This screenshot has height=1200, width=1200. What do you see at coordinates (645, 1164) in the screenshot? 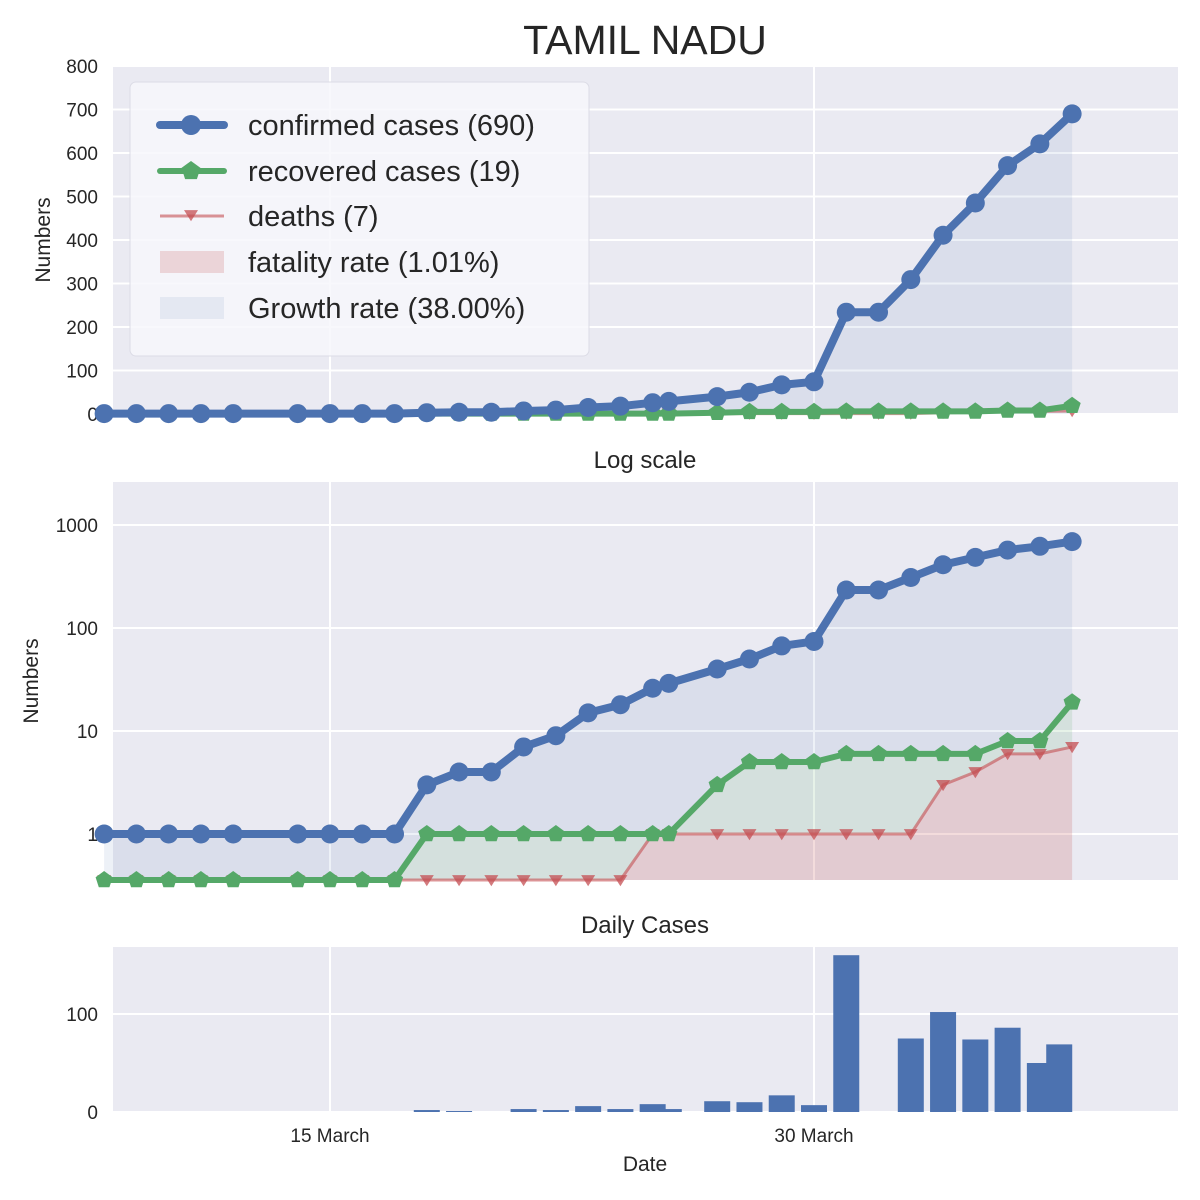
I see `x-axis-label: Date` at bounding box center [645, 1164].